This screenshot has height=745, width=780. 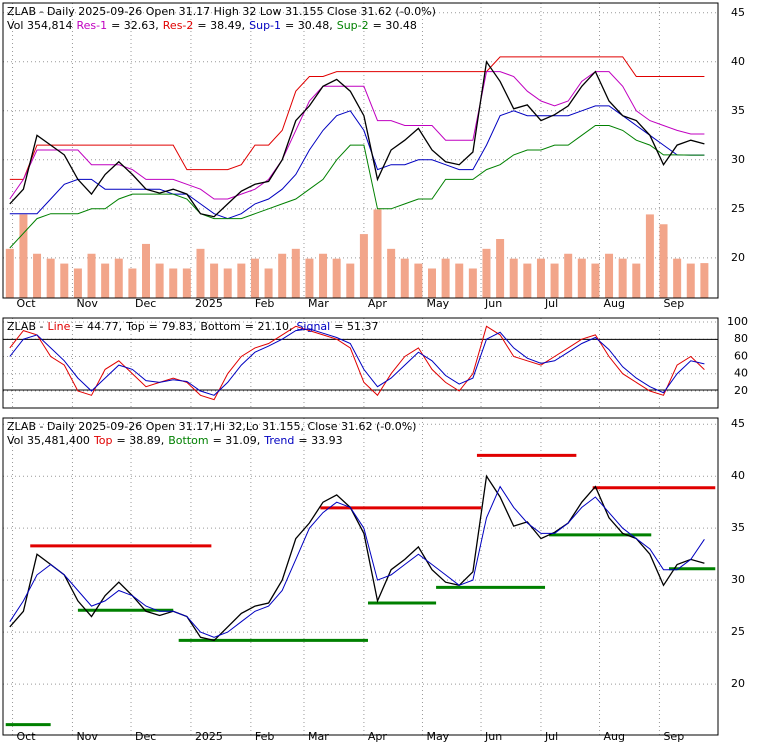 I want to click on legend-part: = 79.83,, so click(x=173, y=326).